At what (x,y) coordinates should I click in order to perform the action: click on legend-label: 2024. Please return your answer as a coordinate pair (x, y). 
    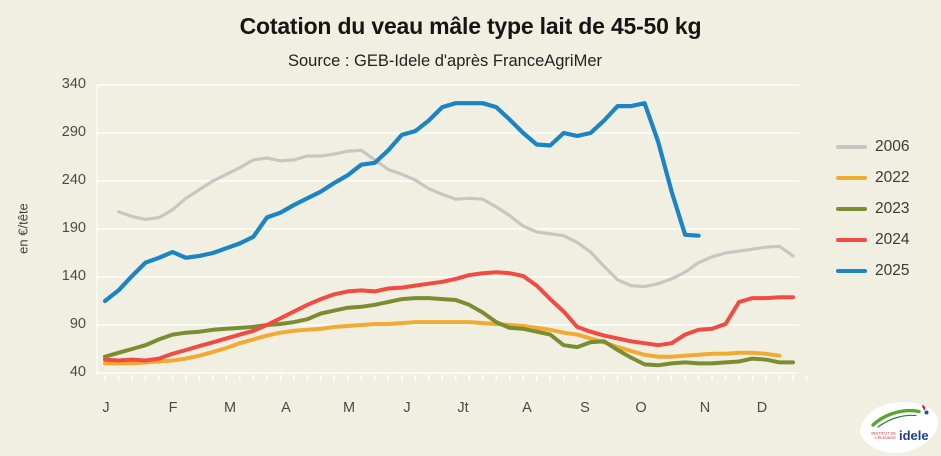
    Looking at the image, I should click on (892, 239).